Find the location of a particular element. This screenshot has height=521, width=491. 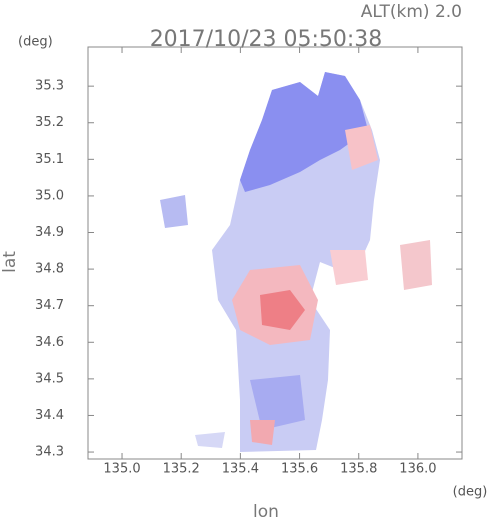

y-tick-label: 35.1 is located at coordinates (49, 159).